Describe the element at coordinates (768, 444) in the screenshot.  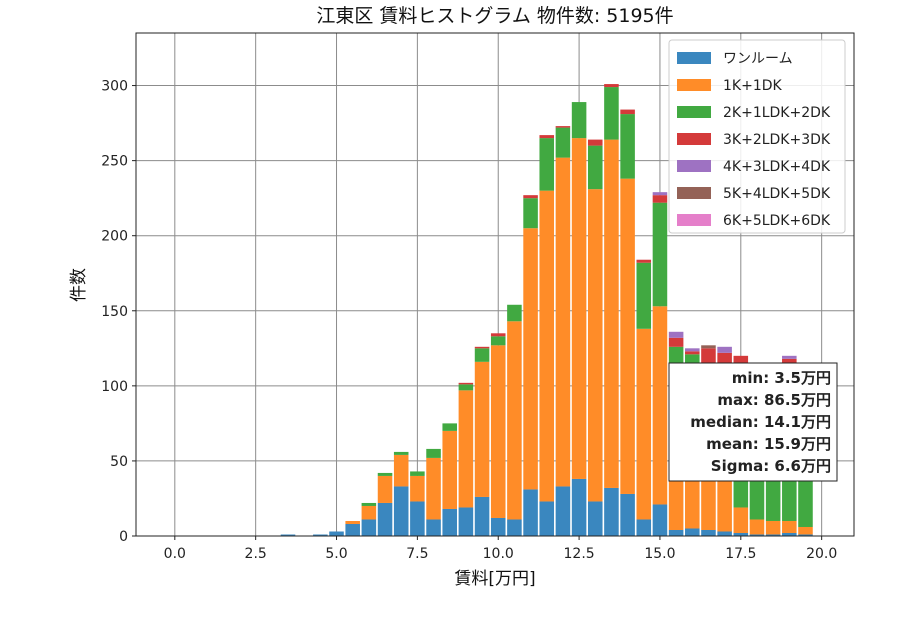
I see `stats-line: mean: 15.9万円` at that location.